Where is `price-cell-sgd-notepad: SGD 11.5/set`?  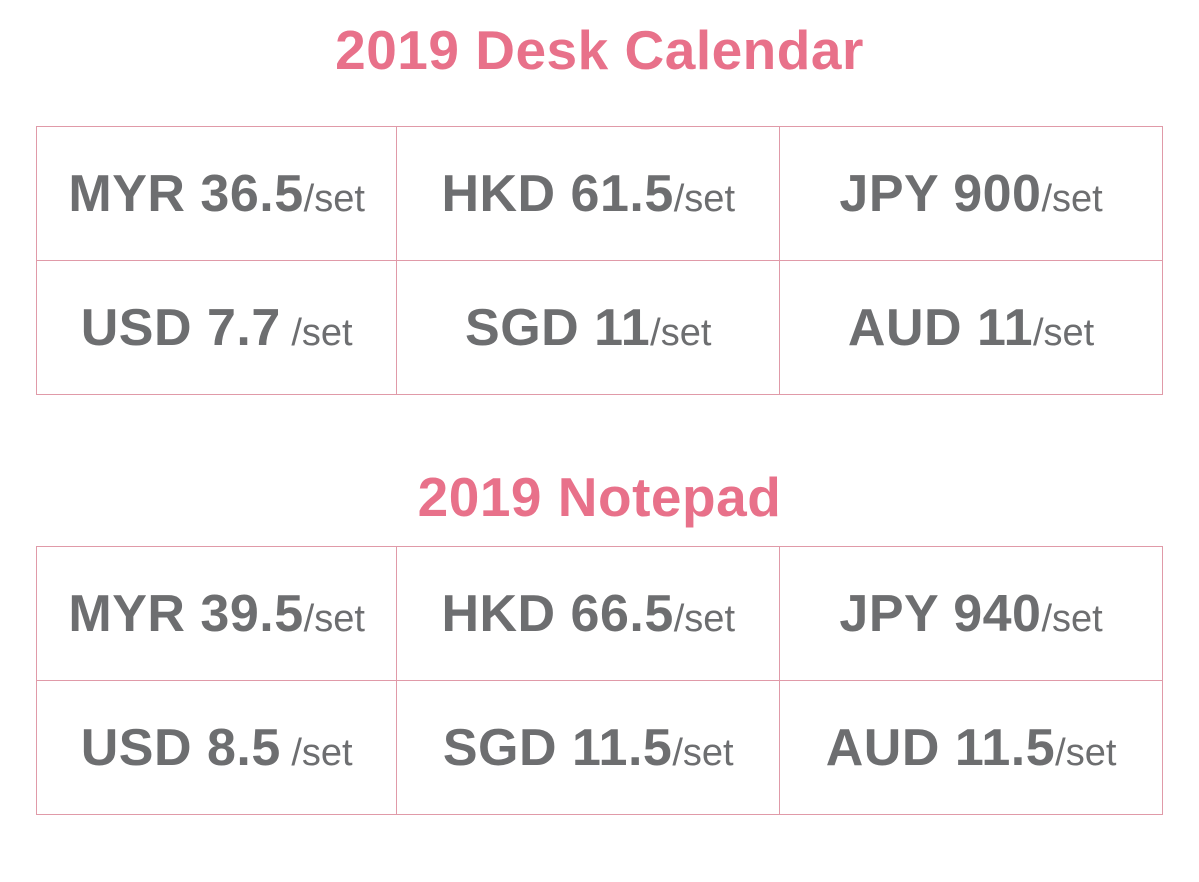 price-cell-sgd-notepad: SGD 11.5/set is located at coordinates (588, 747).